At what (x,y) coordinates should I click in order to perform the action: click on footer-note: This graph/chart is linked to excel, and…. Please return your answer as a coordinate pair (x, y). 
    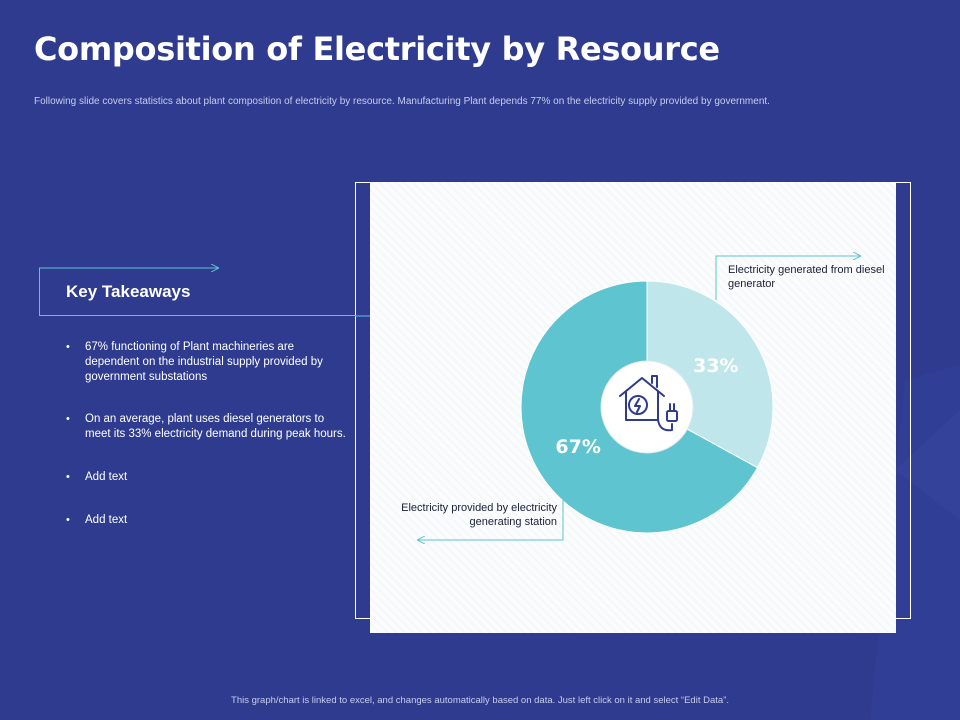
    Looking at the image, I should click on (480, 700).